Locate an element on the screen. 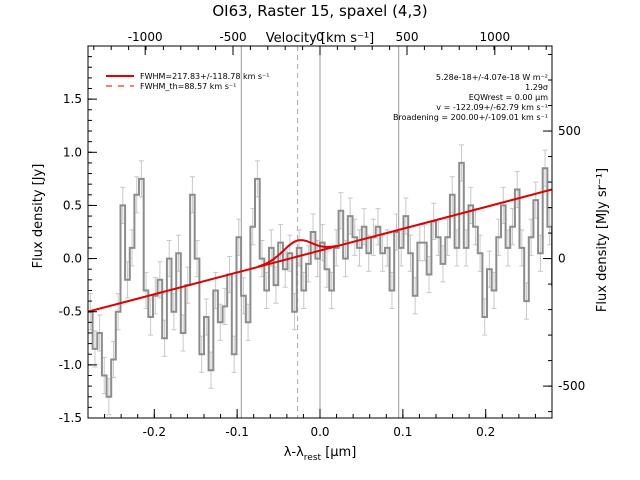 The image size is (640, 480). y-tick-label: -1.5 is located at coordinates (70, 418).